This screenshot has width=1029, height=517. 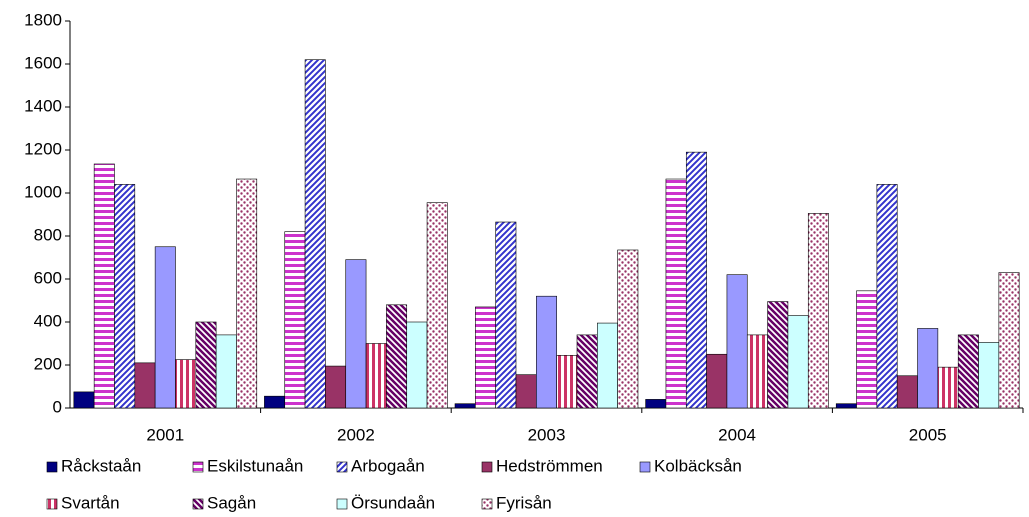 What do you see at coordinates (48, 320) in the screenshot?
I see `y-tick-label: 400` at bounding box center [48, 320].